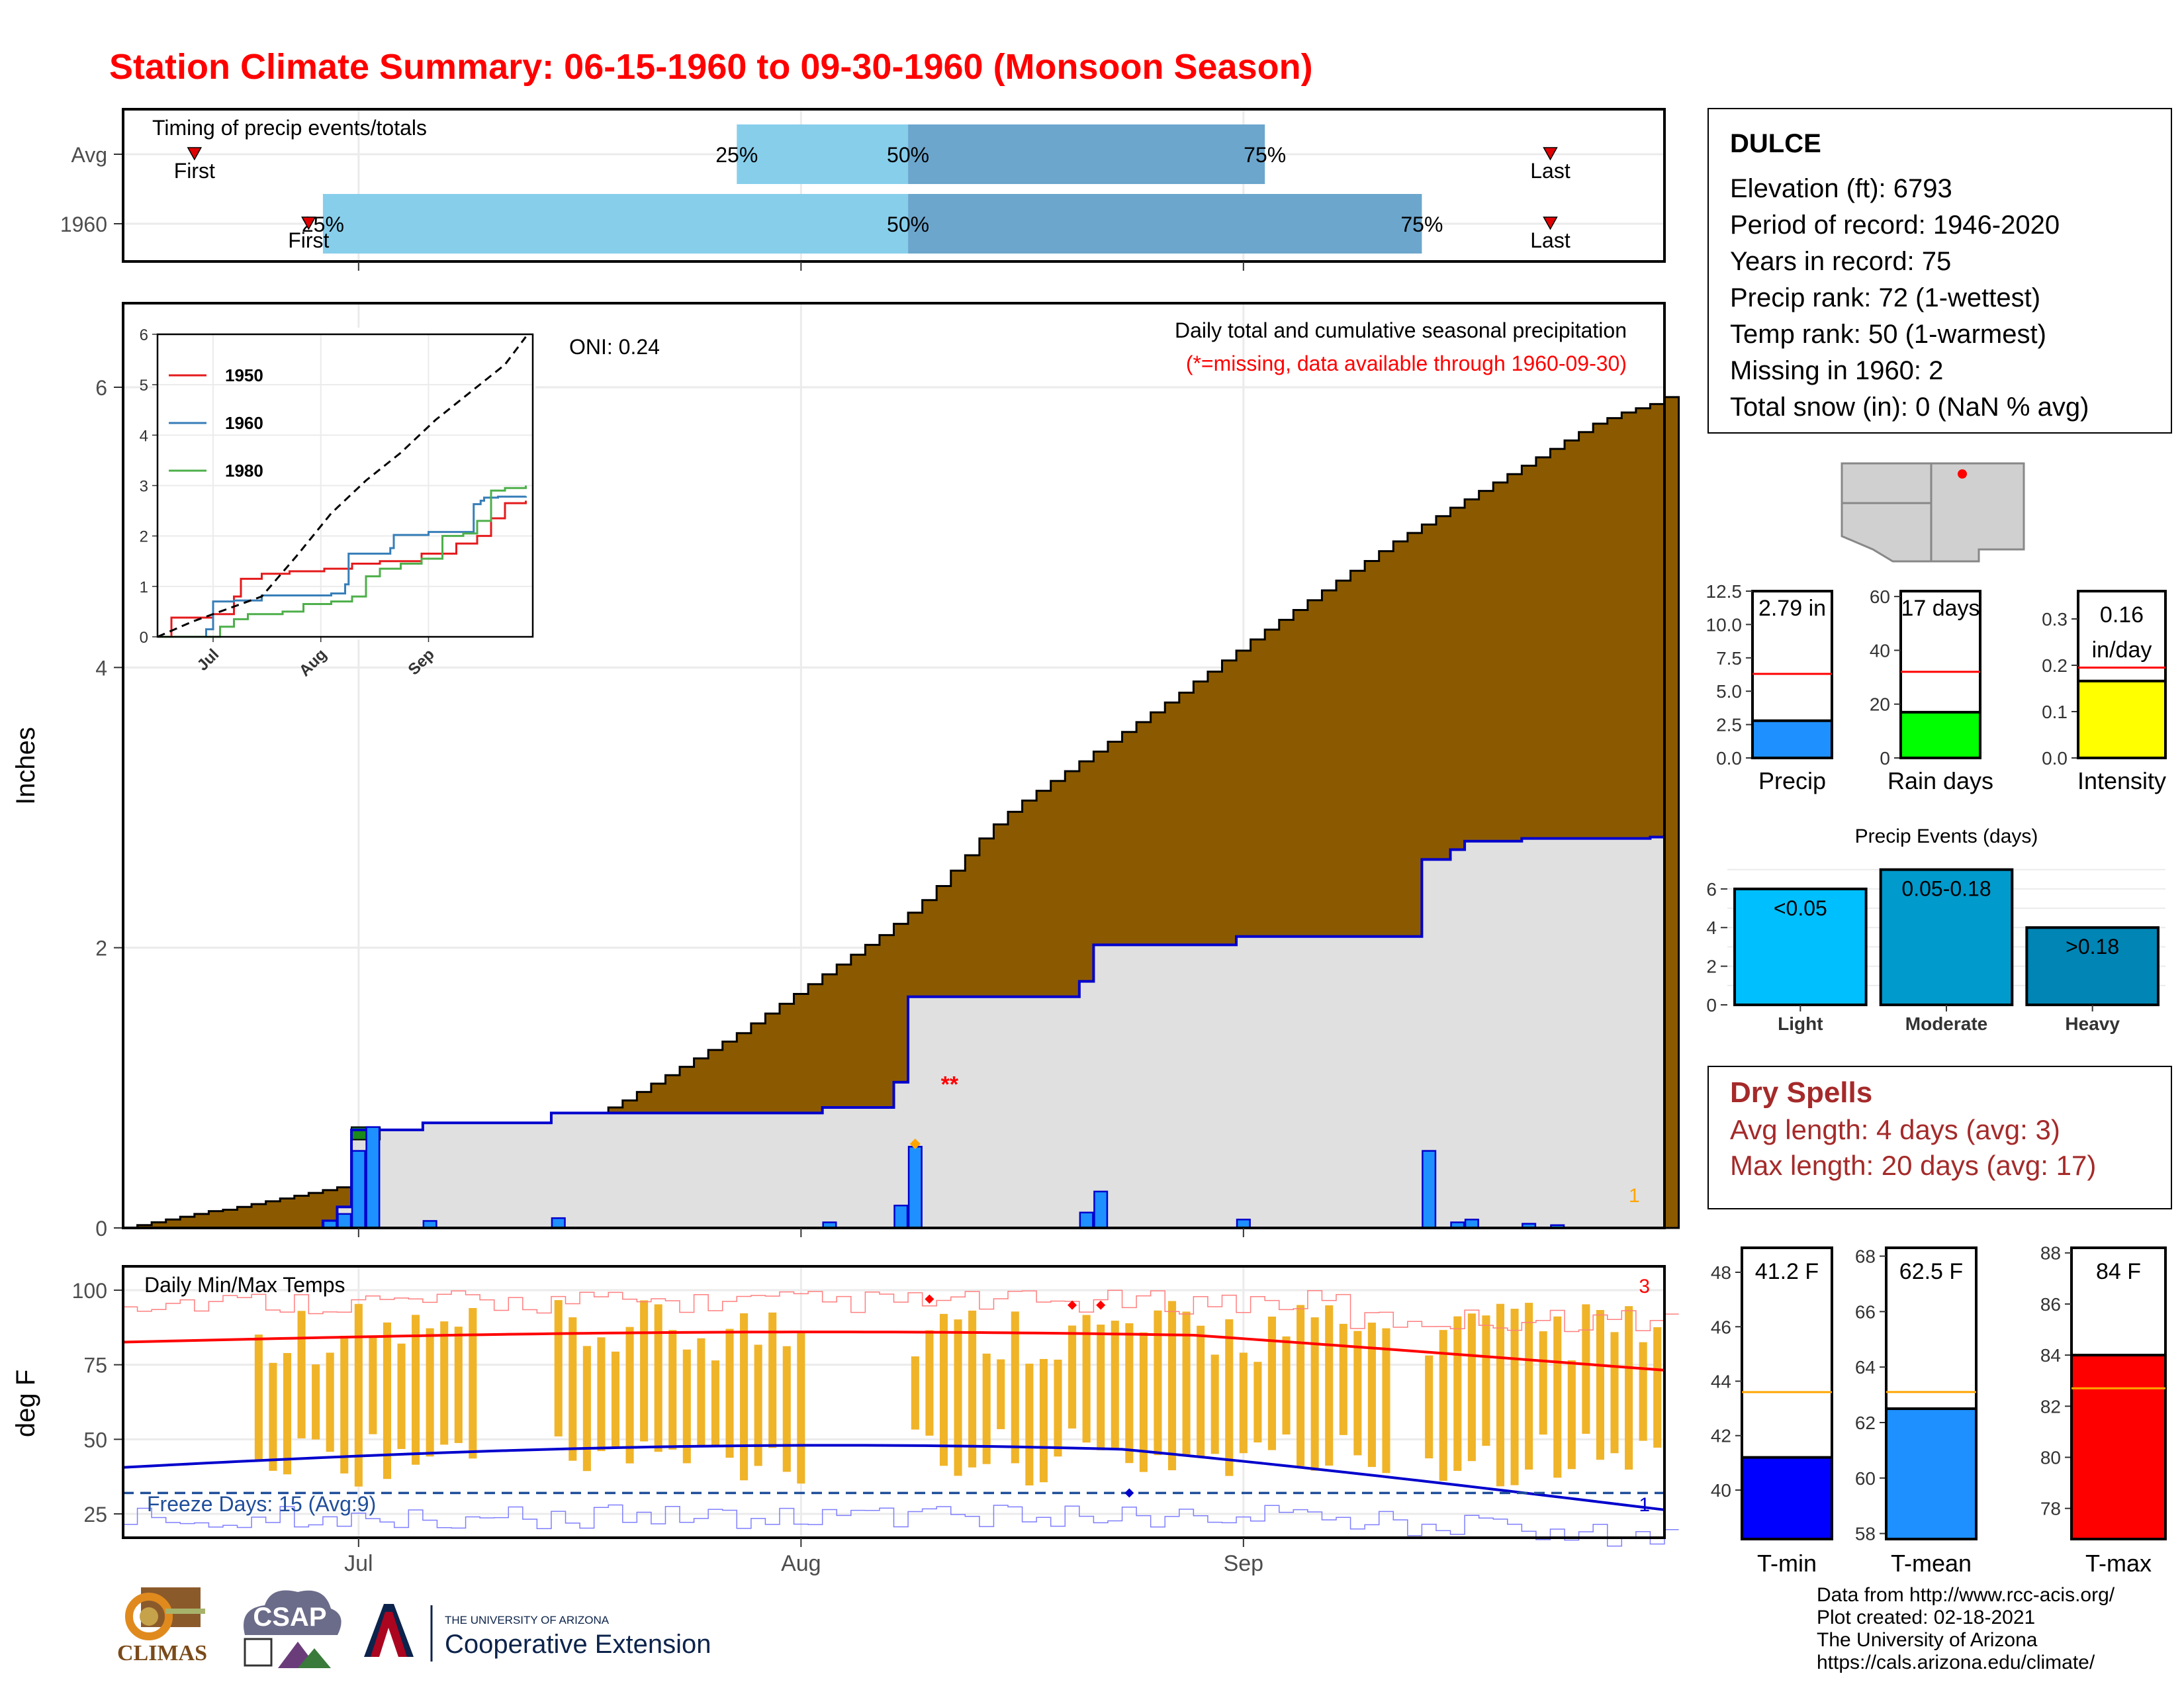  I want to click on events-bar-label: <0.05, so click(1800, 908).